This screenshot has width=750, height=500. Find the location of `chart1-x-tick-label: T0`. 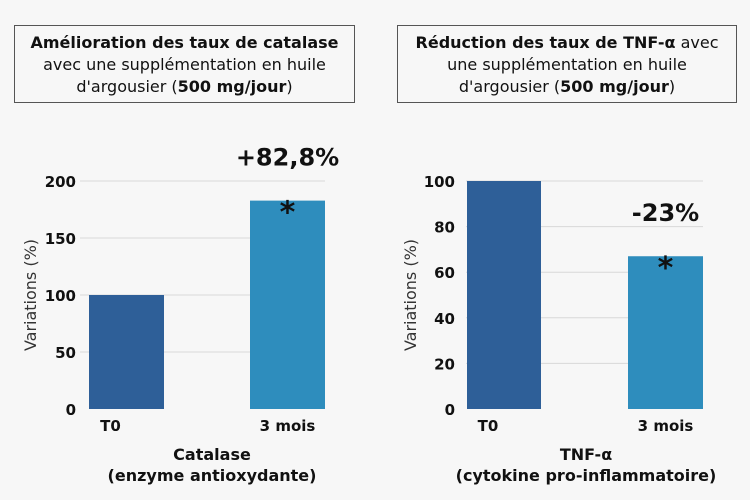

chart1-x-tick-label: T0 is located at coordinates (110, 426).